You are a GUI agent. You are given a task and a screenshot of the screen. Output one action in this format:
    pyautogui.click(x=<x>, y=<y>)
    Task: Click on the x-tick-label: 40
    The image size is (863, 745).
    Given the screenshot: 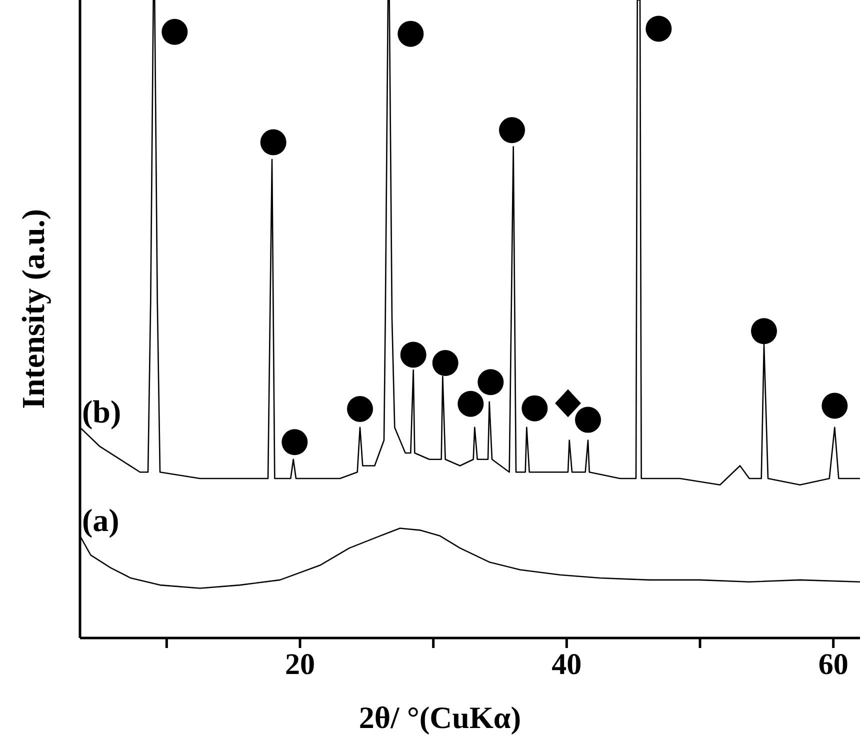 What is the action you would take?
    pyautogui.click(x=567, y=664)
    